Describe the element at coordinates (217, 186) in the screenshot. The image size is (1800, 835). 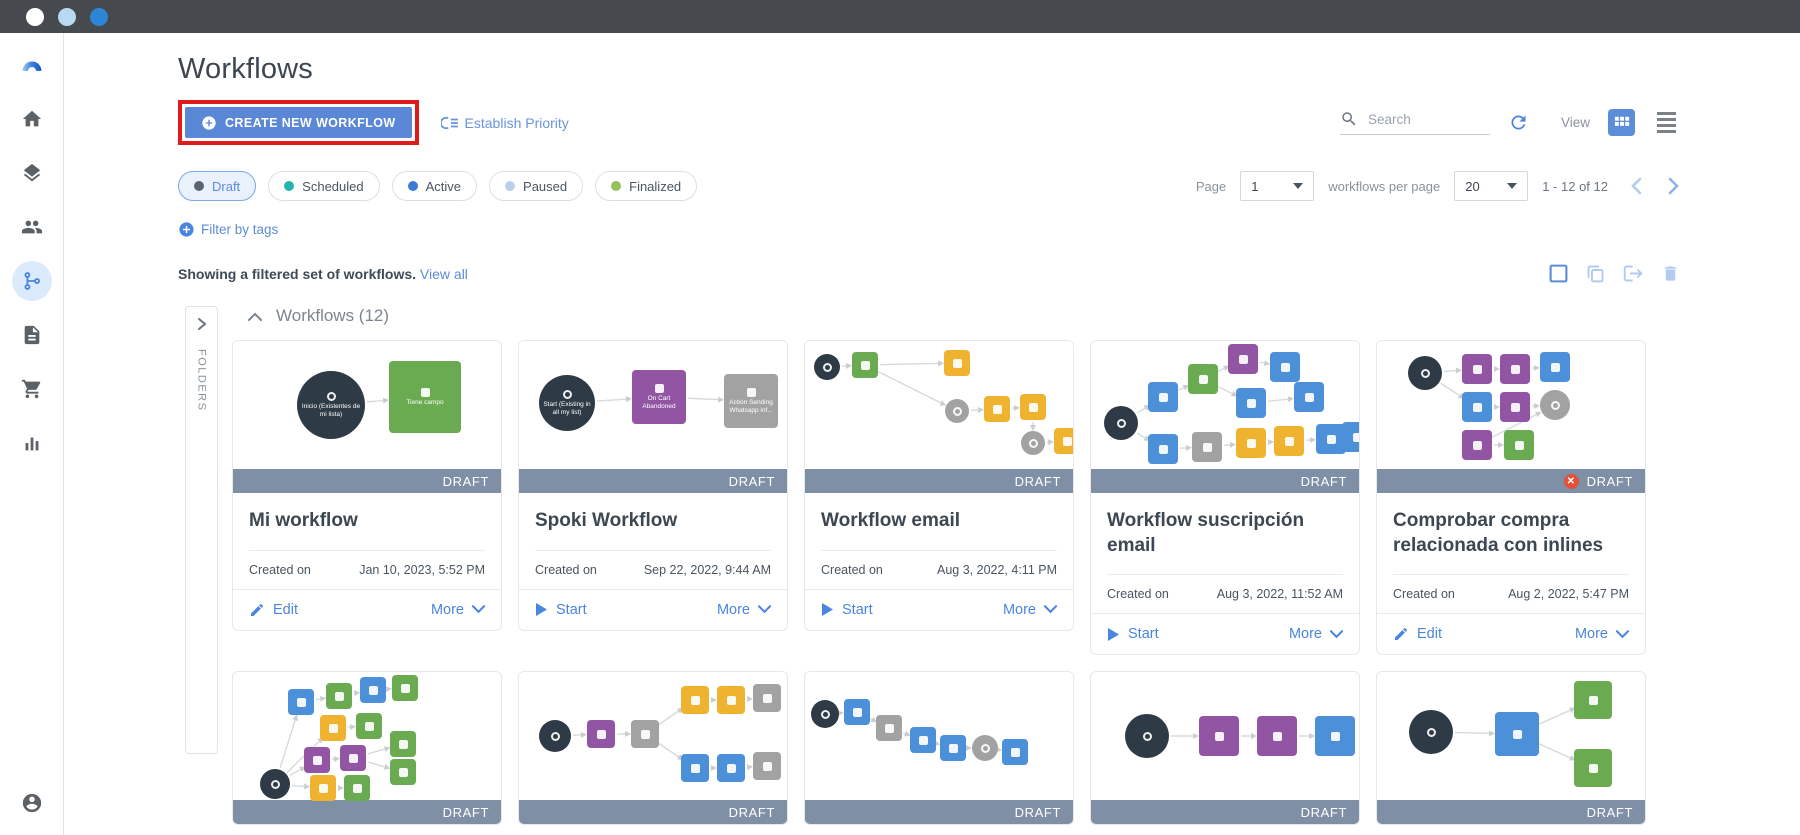
I see `filter-chip-draft: Draft` at that location.